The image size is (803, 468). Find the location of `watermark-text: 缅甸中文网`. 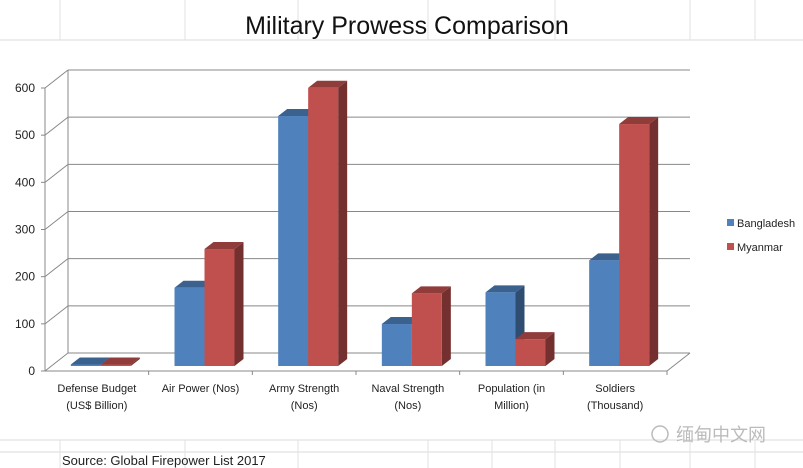

watermark-text: 缅甸中文网 is located at coordinates (721, 435).